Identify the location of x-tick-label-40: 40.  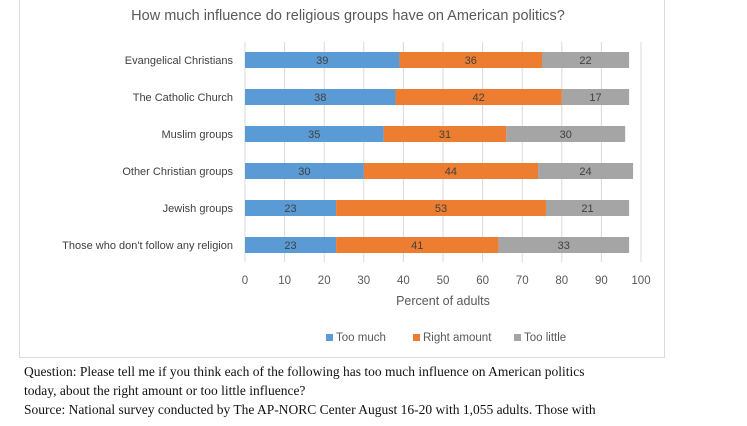
(403, 281).